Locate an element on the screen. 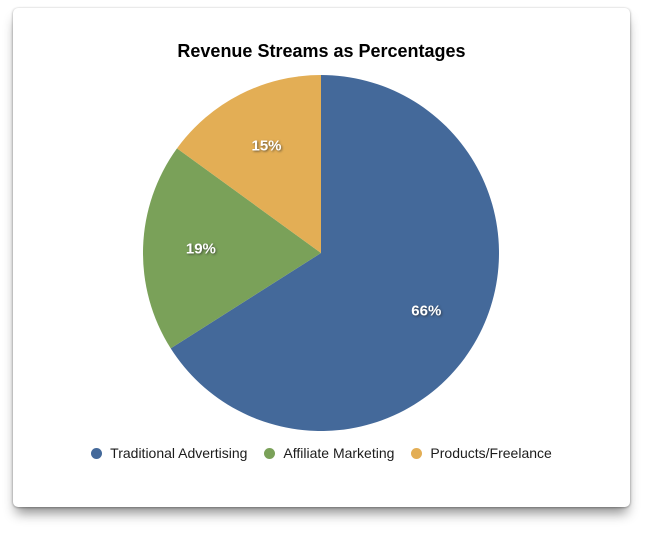 The image size is (645, 539). pie-slice-affiliate-marketing is located at coordinates (231, 248).